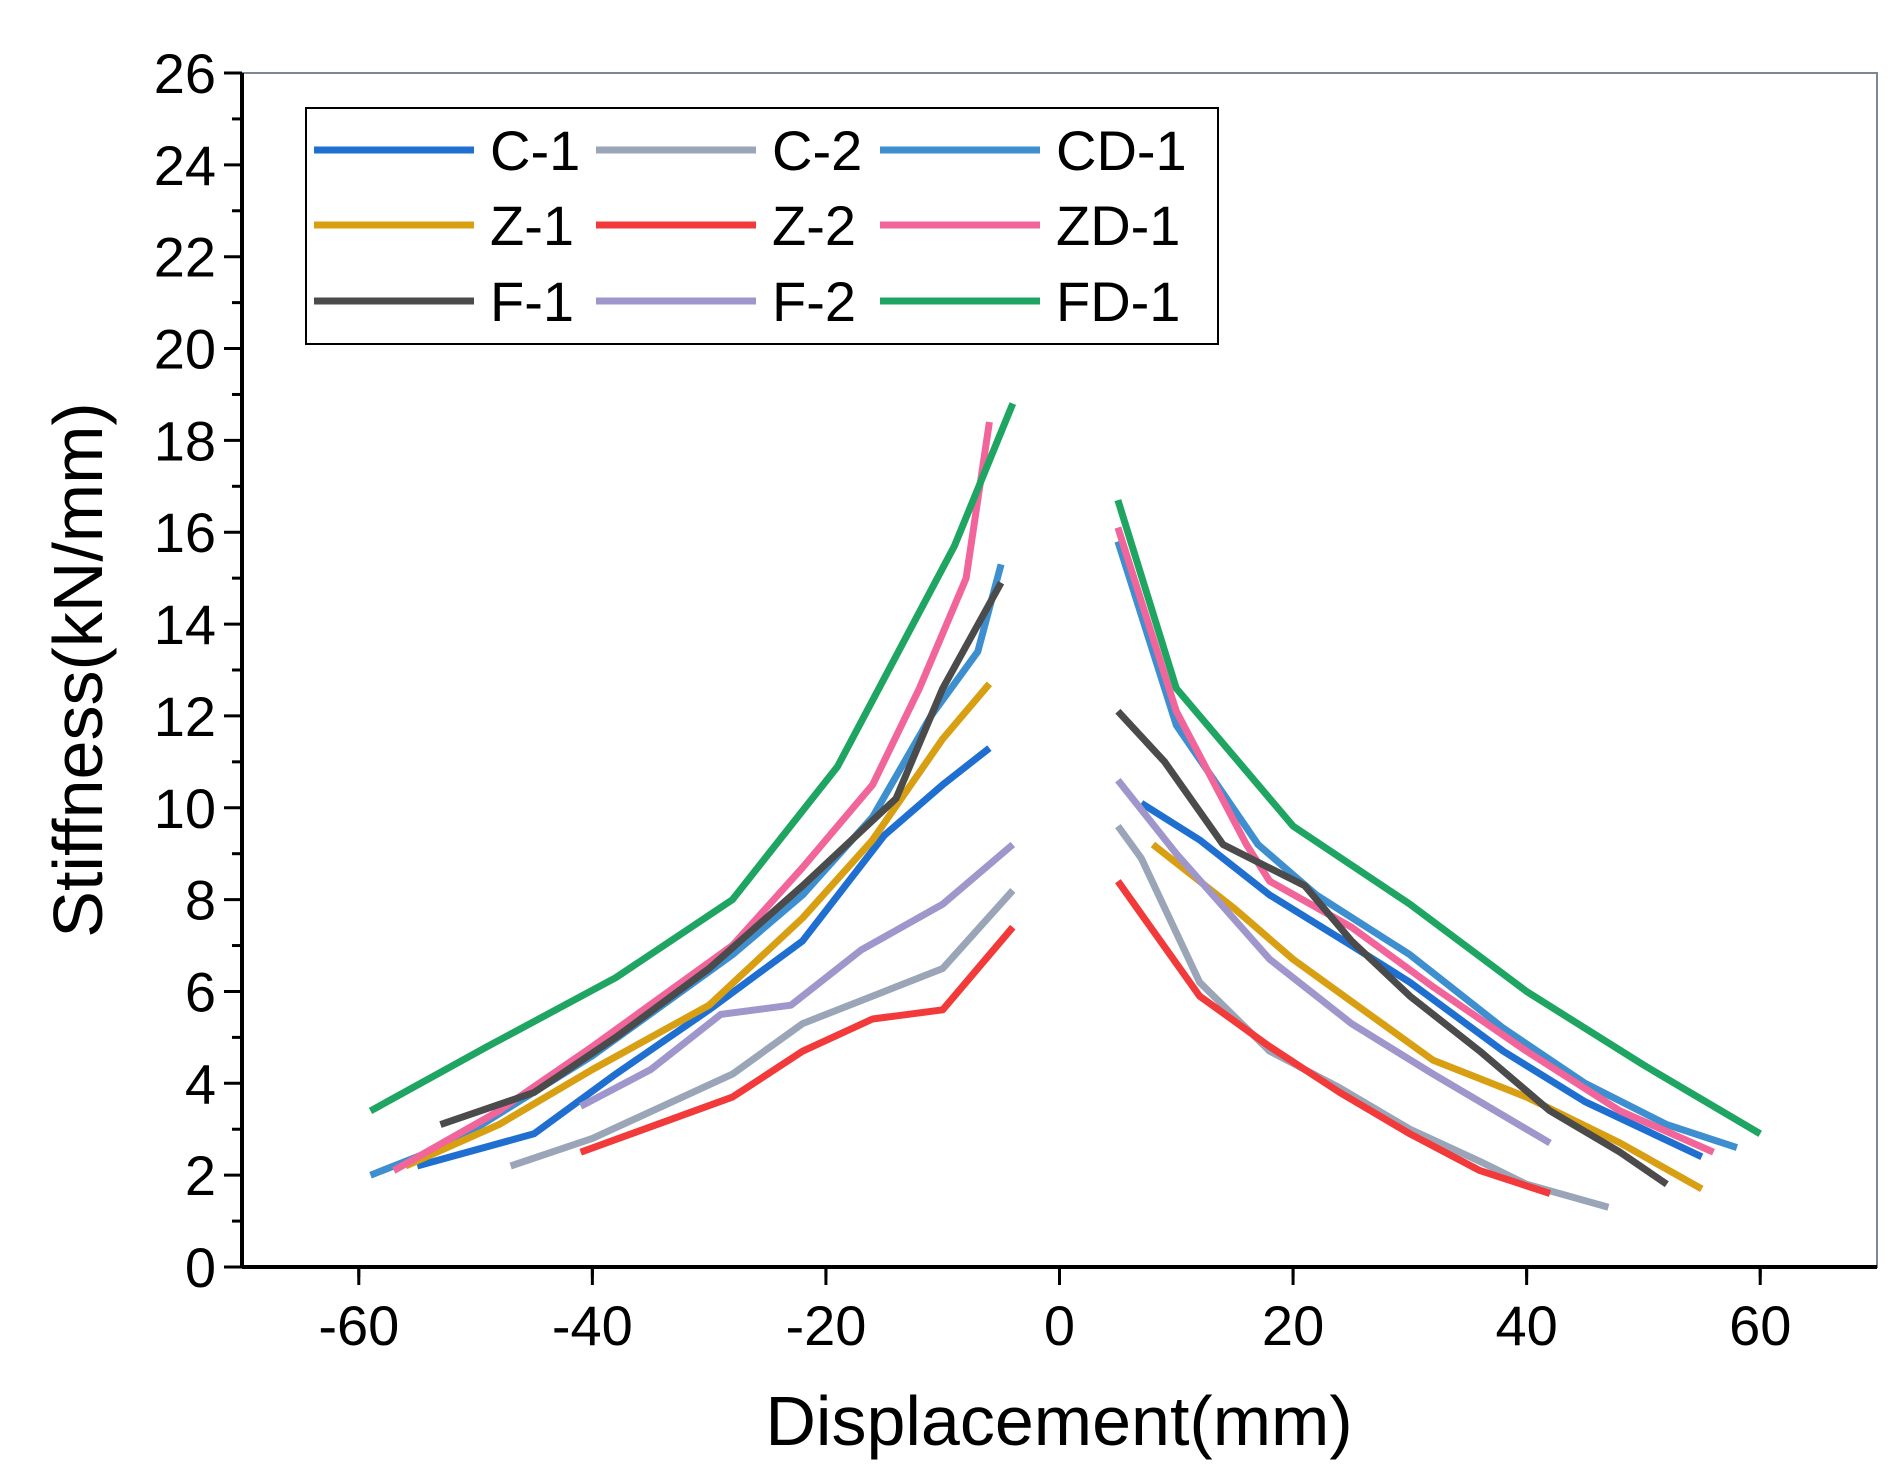  I want to click on series-line-f-2-positive, so click(1333, 962).